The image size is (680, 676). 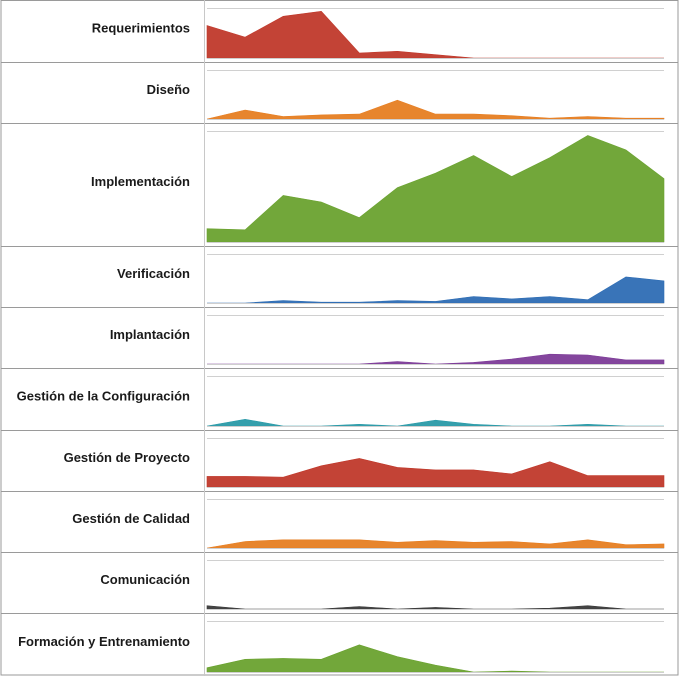 What do you see at coordinates (435, 473) in the screenshot?
I see `area-gestion-de-proyecto` at bounding box center [435, 473].